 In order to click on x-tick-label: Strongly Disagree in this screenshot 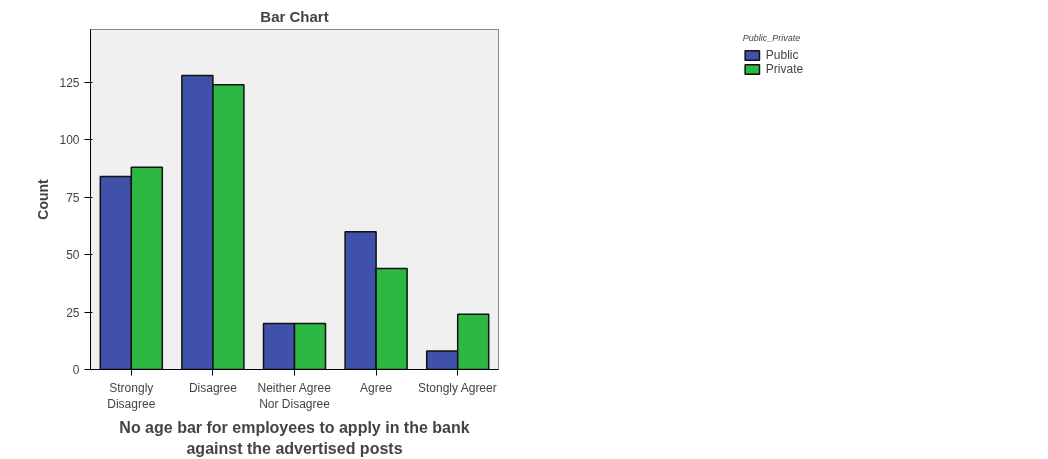, I will do `click(131, 396)`.